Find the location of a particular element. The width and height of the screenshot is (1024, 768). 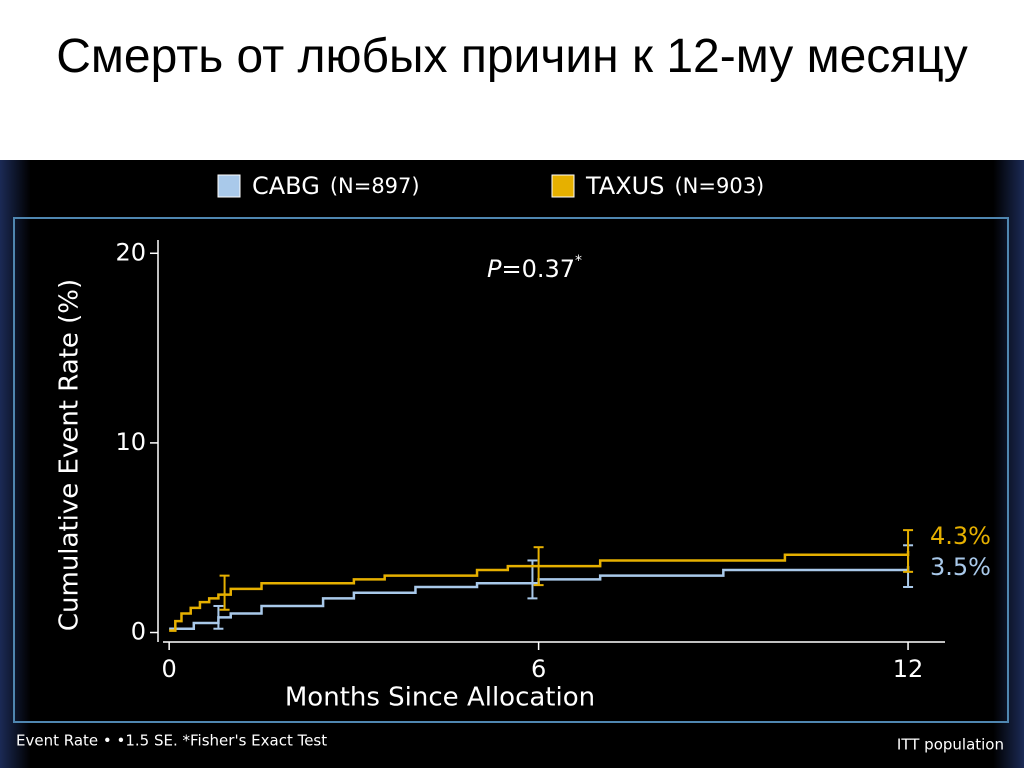

population-note: ITT population is located at coordinates (950, 745).